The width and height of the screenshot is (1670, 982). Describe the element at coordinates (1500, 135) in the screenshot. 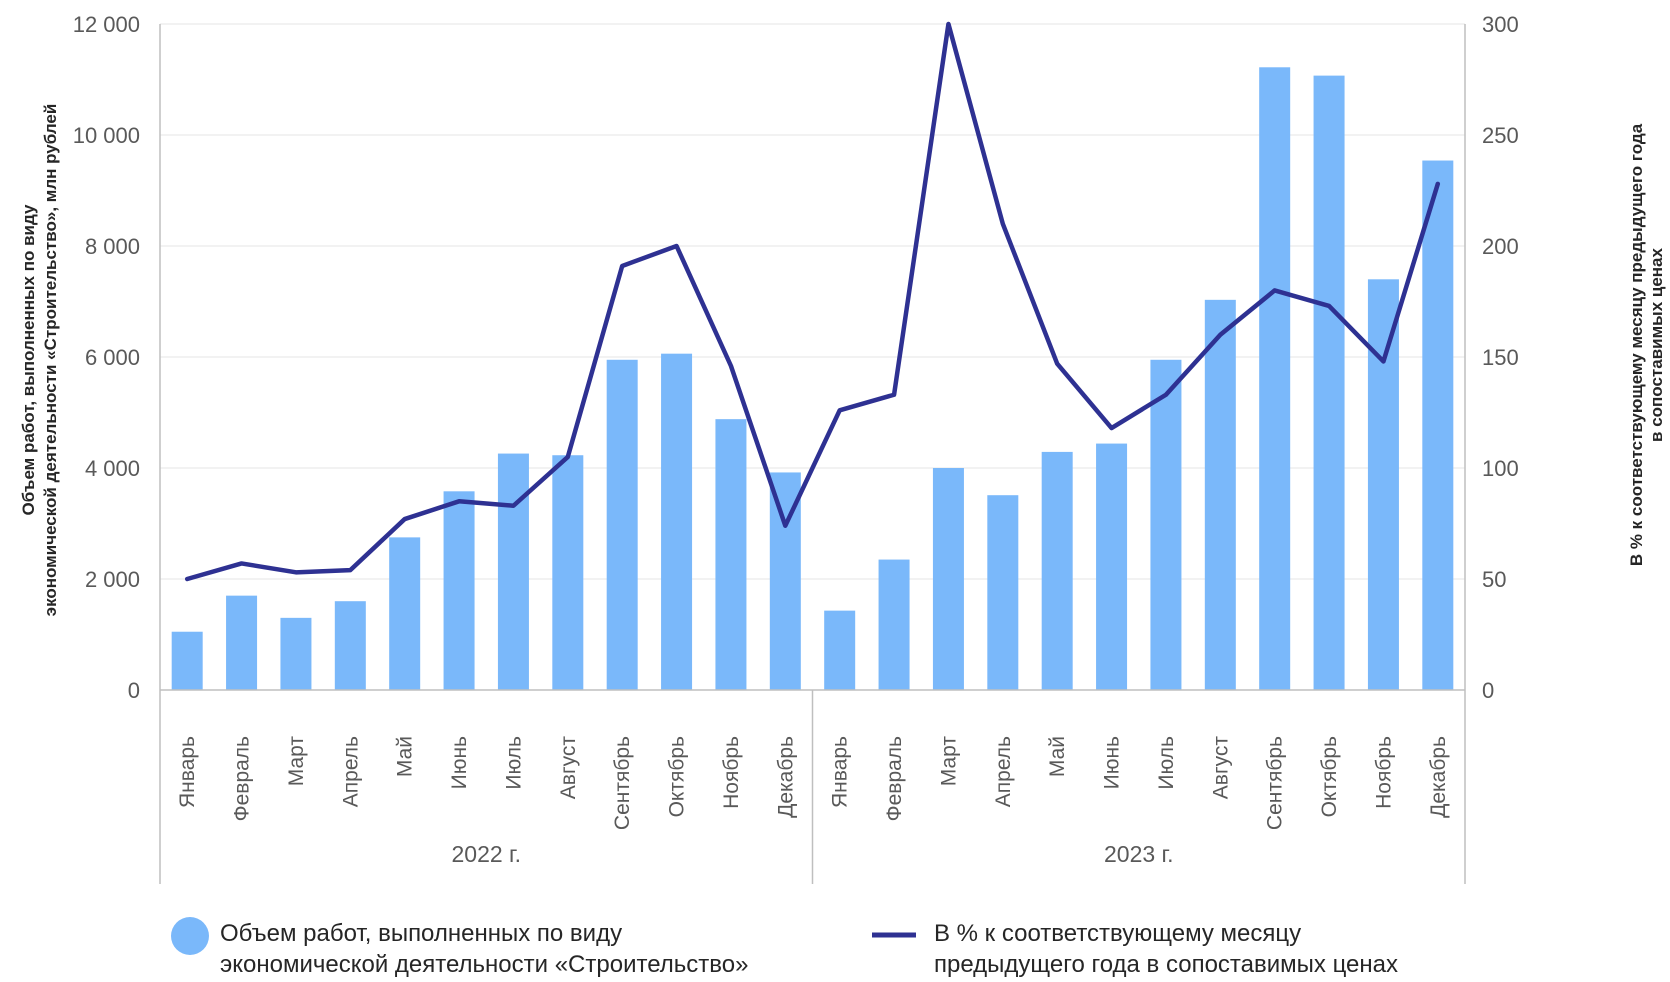

I see `right-tick-label: 250` at that location.